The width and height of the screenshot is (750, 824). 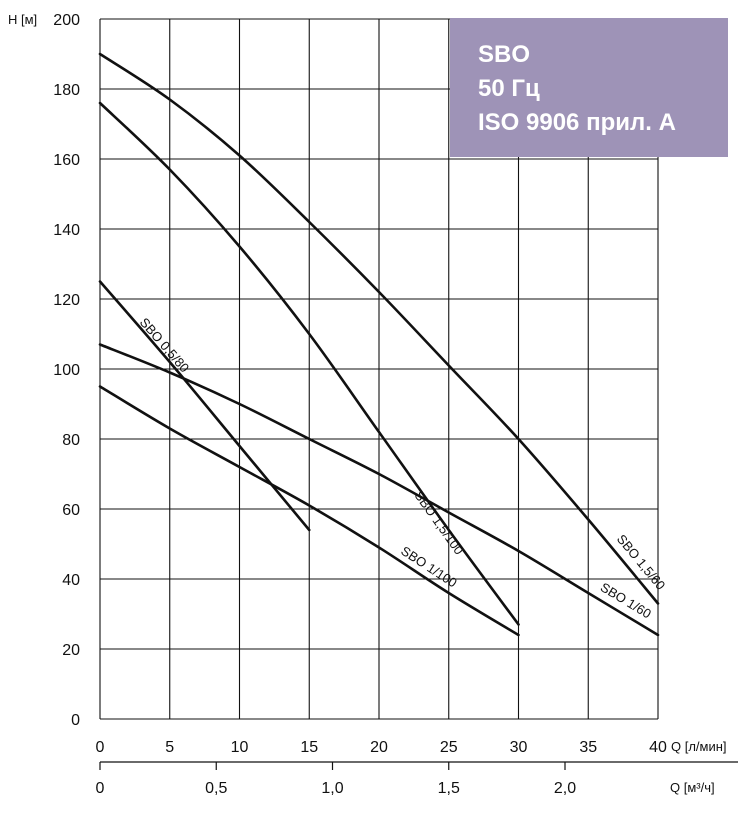 I want to click on y-tick-label: 80, so click(x=71, y=440).